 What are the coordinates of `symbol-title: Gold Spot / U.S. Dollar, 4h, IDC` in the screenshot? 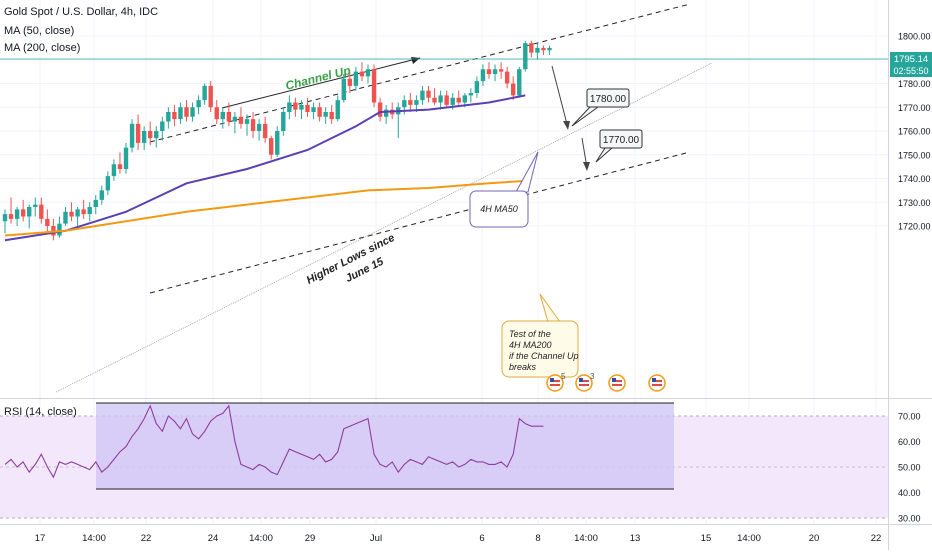 It's located at (81, 12).